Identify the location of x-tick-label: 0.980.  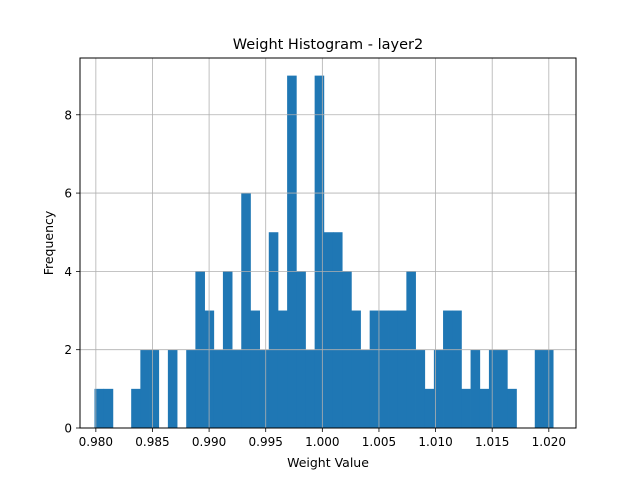
(96, 442).